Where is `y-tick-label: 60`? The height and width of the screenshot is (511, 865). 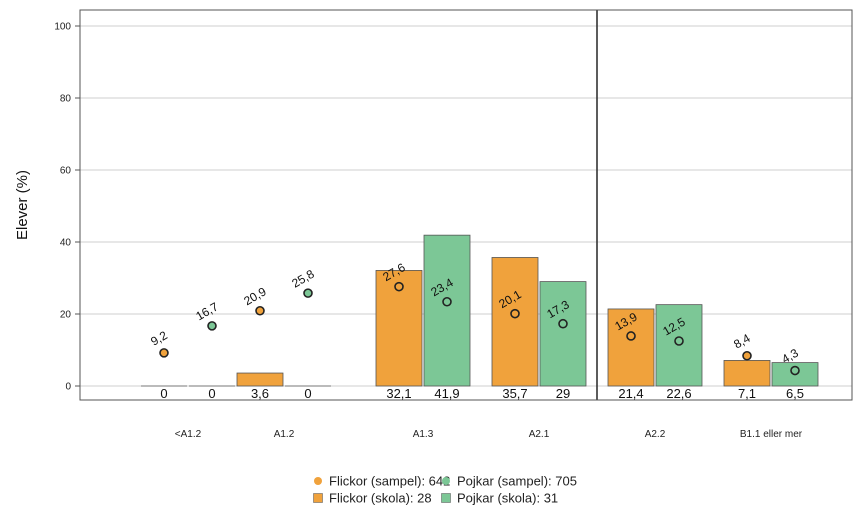
y-tick-label: 60 is located at coordinates (66, 171).